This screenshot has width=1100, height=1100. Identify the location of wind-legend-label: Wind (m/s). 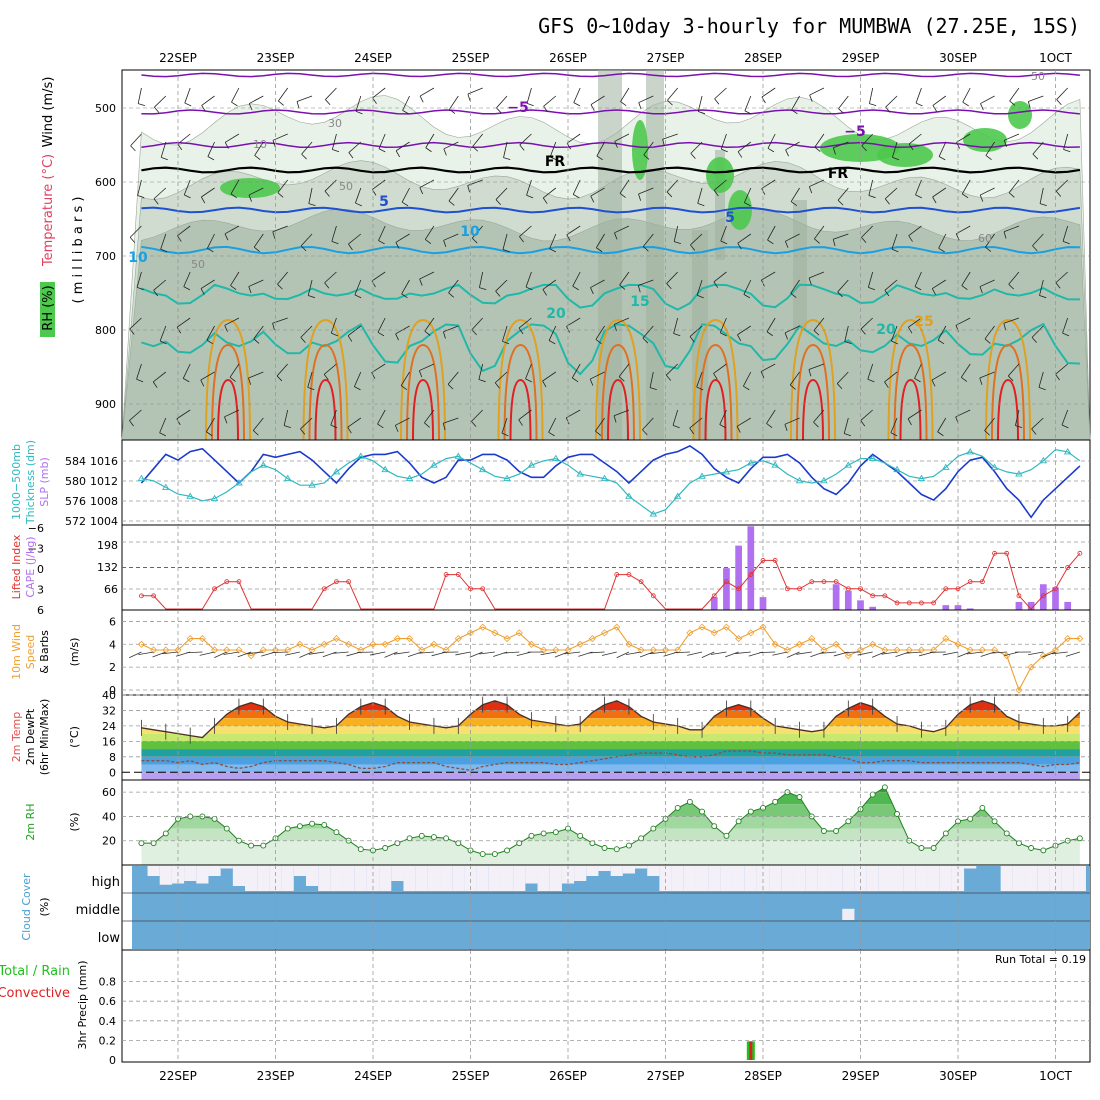
(48, 112).